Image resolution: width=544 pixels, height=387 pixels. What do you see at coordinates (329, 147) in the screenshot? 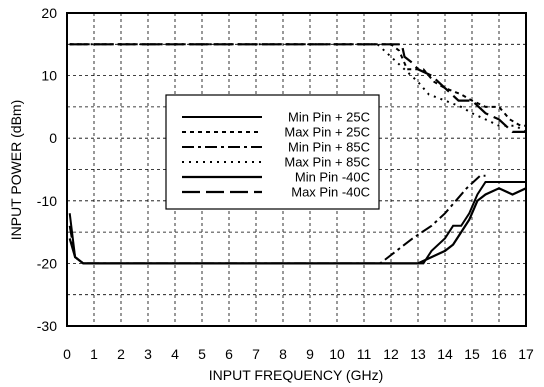
I see `legend-label: Min Pin + 85C` at bounding box center [329, 147].